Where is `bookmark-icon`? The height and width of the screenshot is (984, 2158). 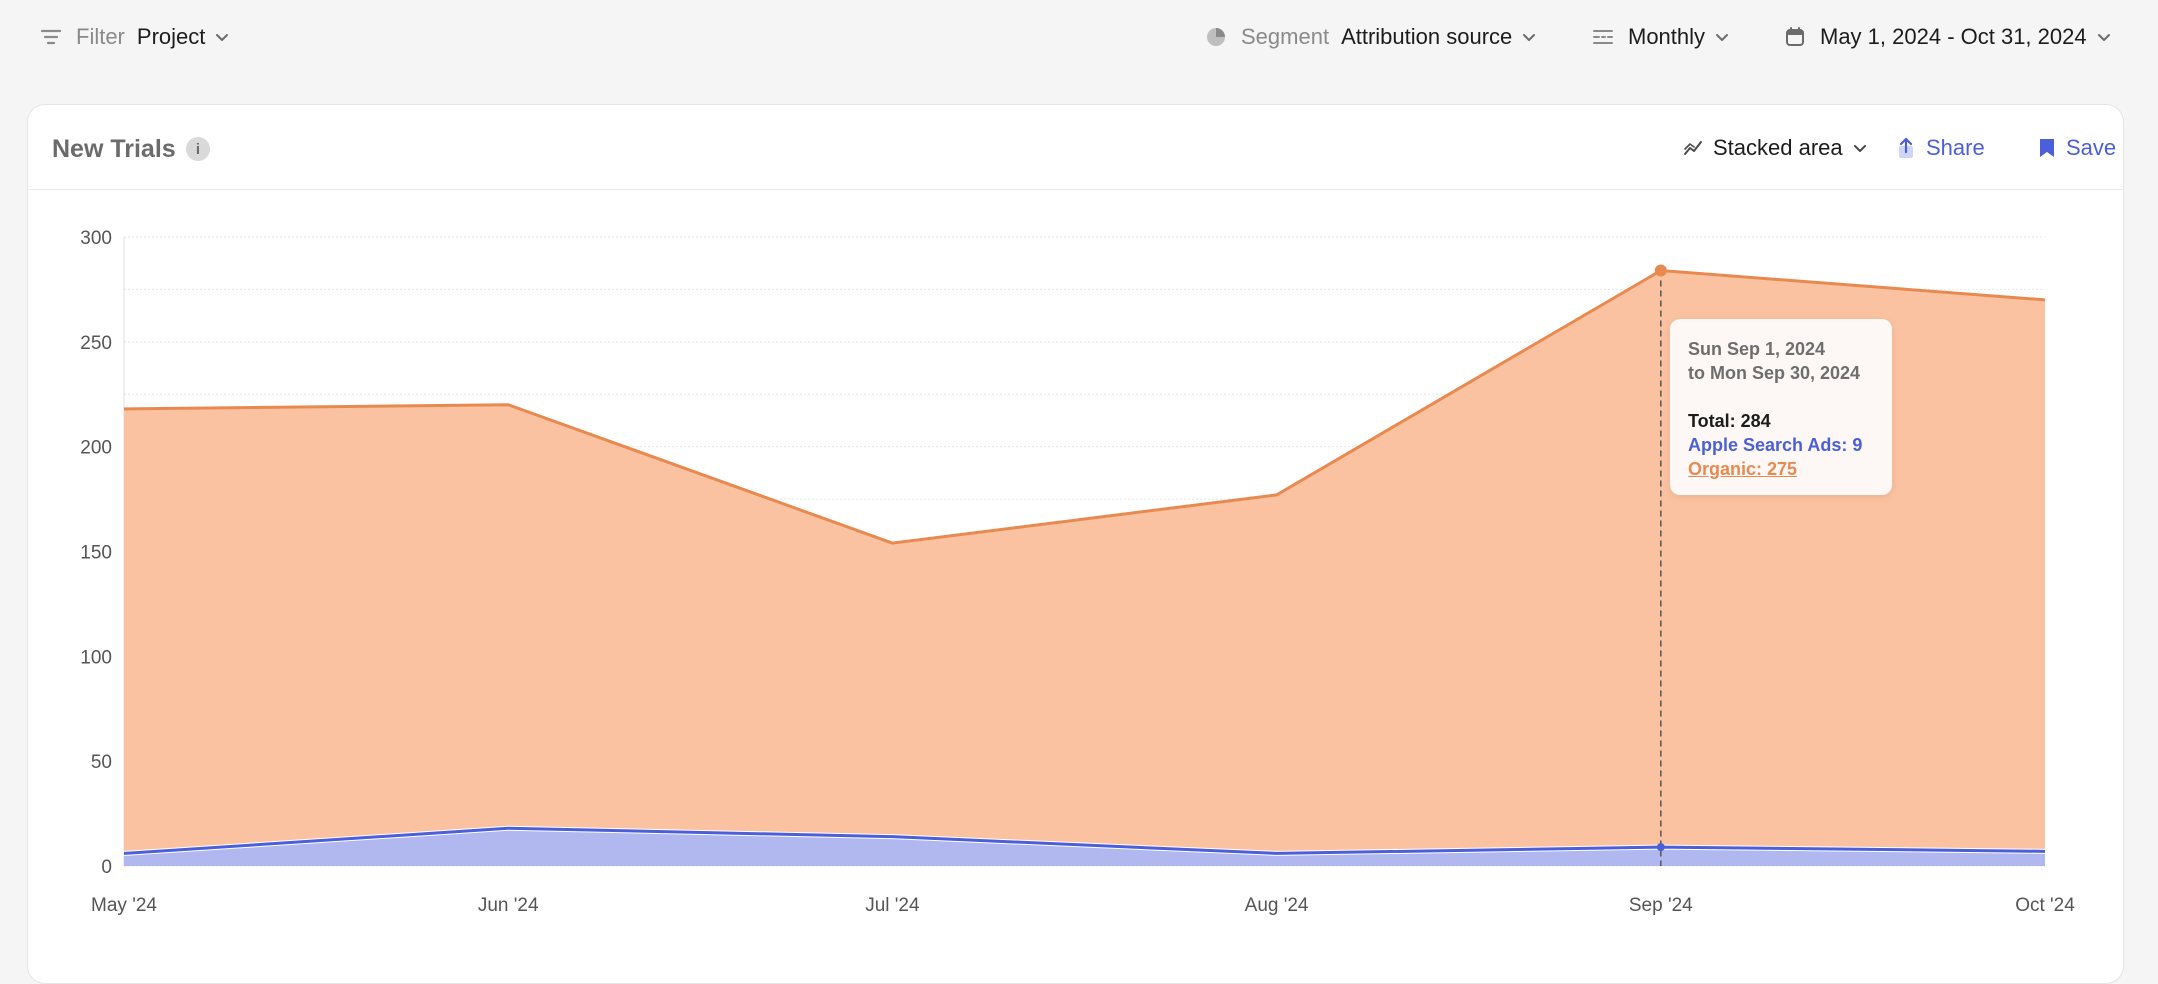
bookmark-icon is located at coordinates (2047, 148).